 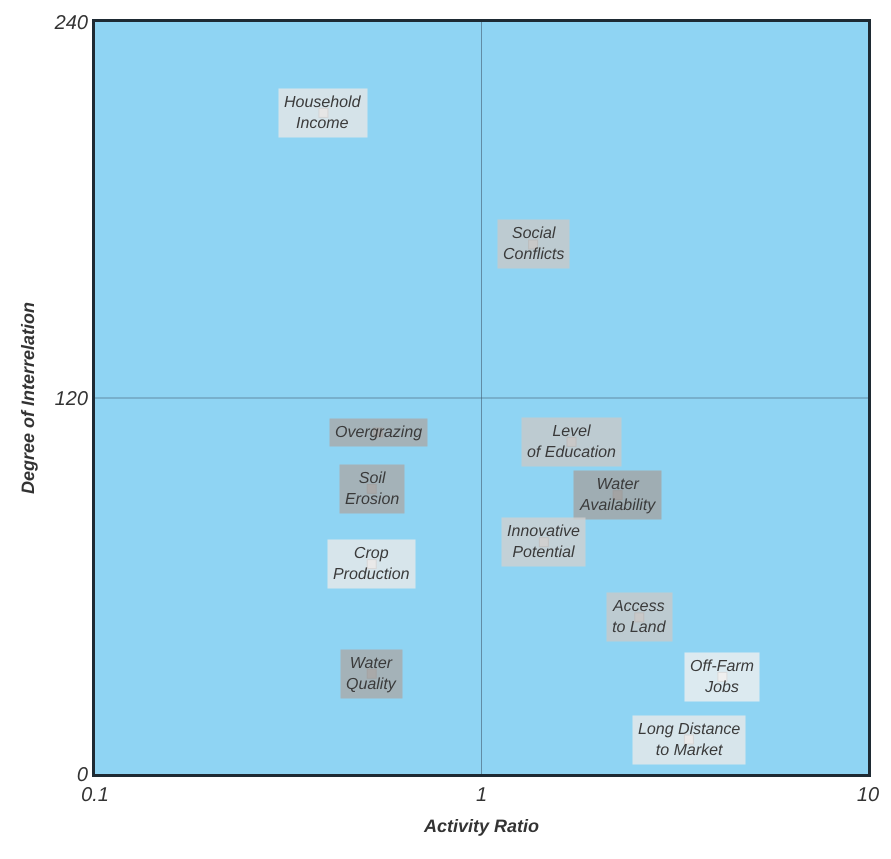 I want to click on data-label: Water Availability, so click(x=617, y=495).